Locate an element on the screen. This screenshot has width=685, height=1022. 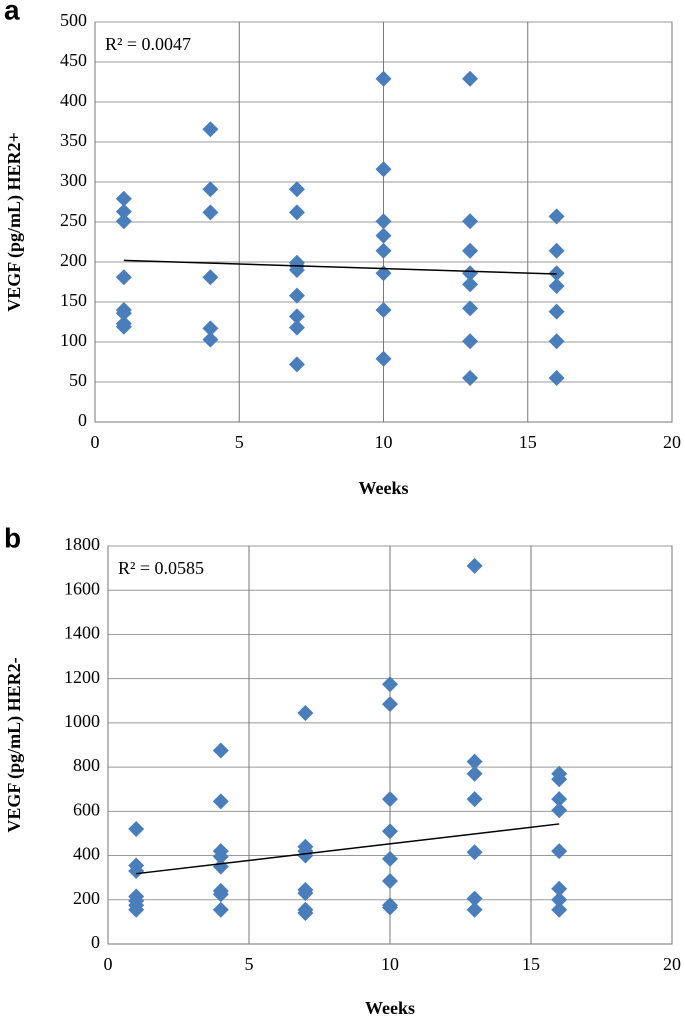
panel-label: a is located at coordinates (12, 12).